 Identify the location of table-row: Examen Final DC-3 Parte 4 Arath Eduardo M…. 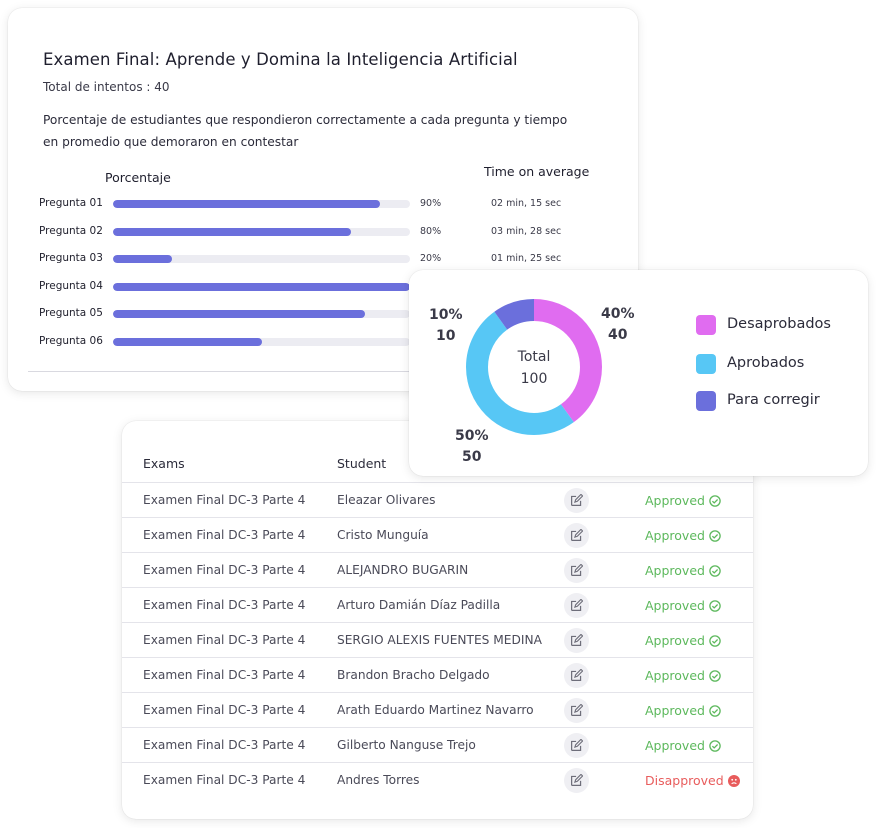
(437, 709).